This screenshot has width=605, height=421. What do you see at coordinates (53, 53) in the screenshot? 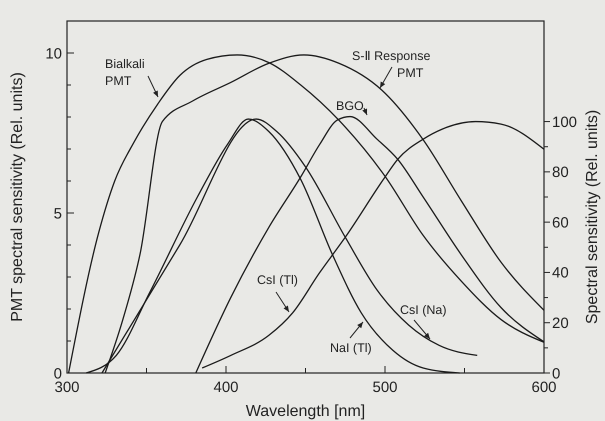
I see `y-tick-label: 10` at bounding box center [53, 53].